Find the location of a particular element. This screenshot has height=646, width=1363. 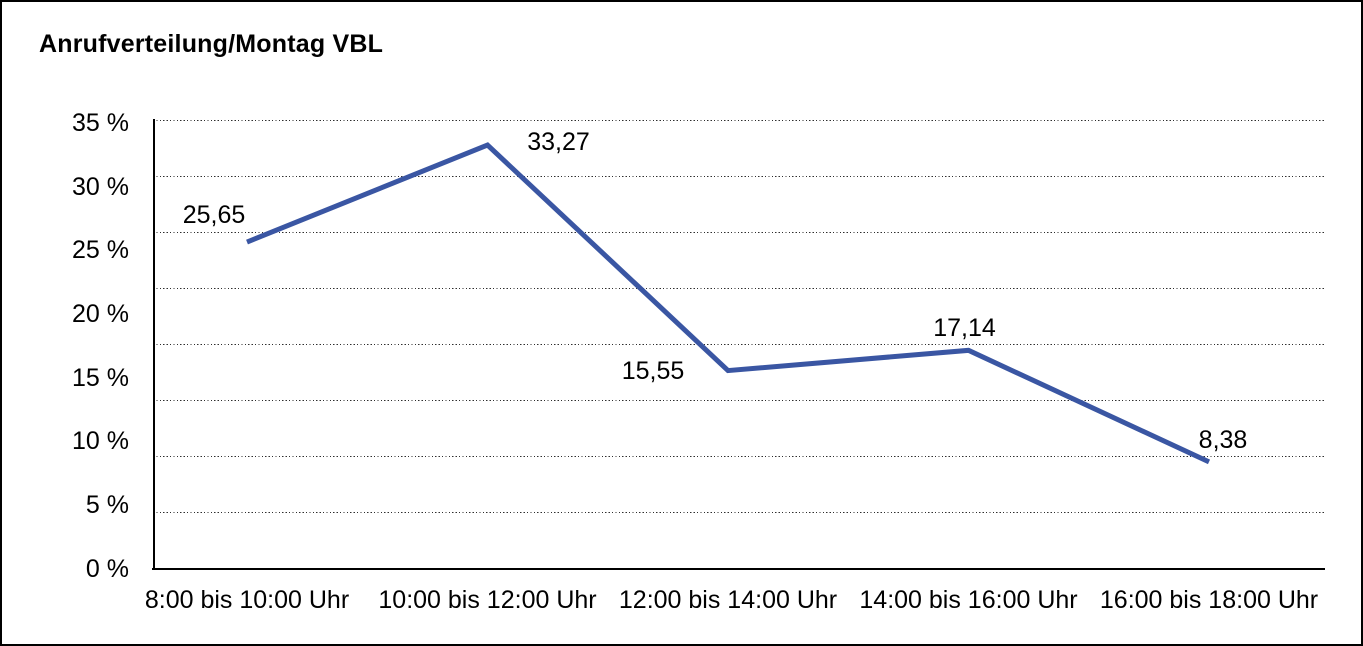

y-tick-label: 0 % is located at coordinates (107, 568).